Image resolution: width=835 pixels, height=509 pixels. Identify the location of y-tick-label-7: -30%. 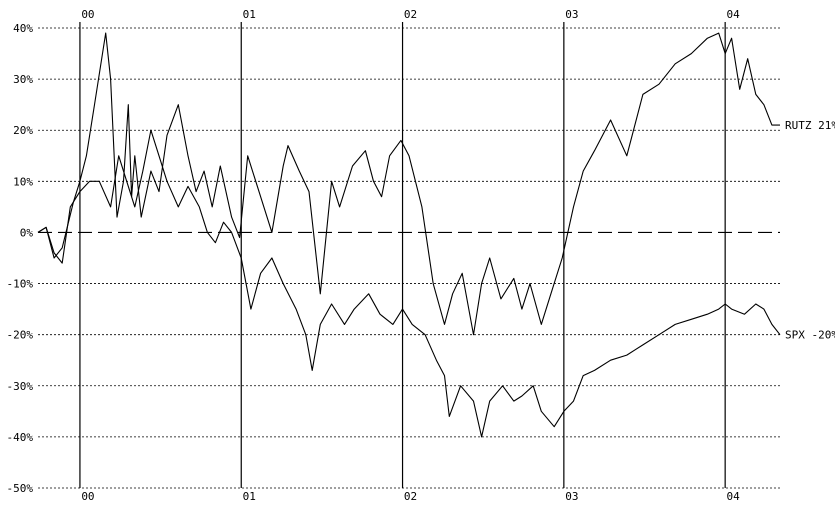
(20, 386).